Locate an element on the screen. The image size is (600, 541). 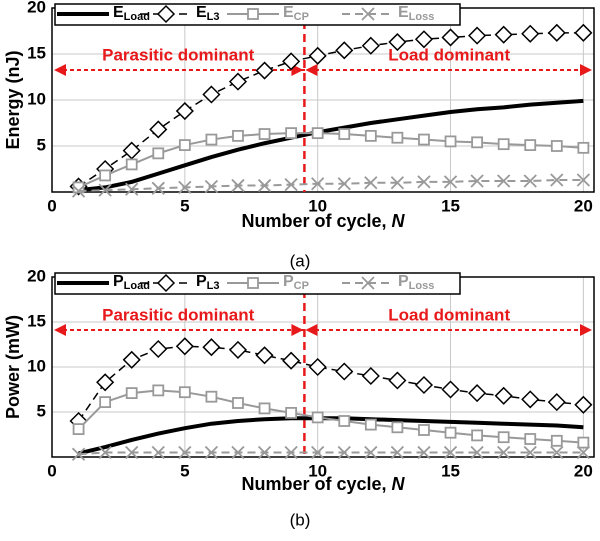
y-tick-label: 5 is located at coordinates (41, 144).